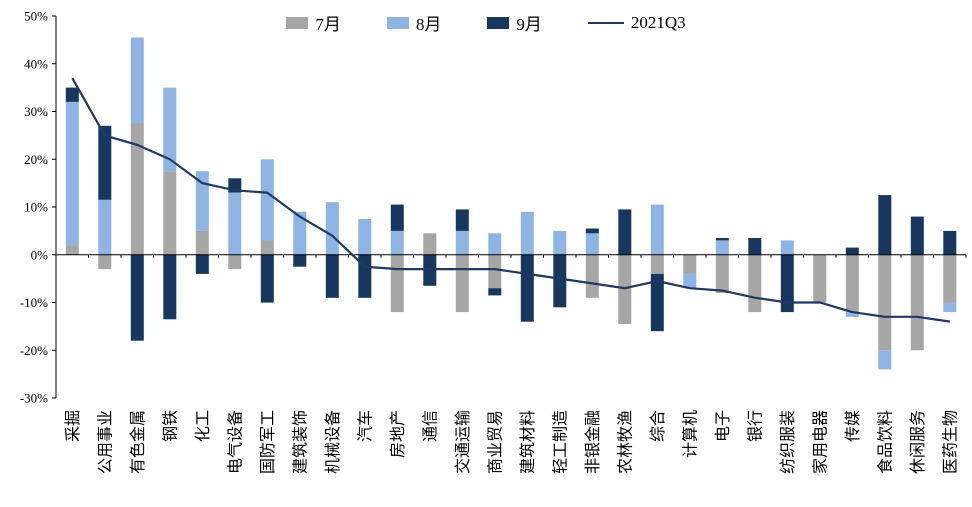 This screenshot has width=972, height=507. What do you see at coordinates (820, 442) in the screenshot?
I see `category-label: 家用电器` at bounding box center [820, 442].